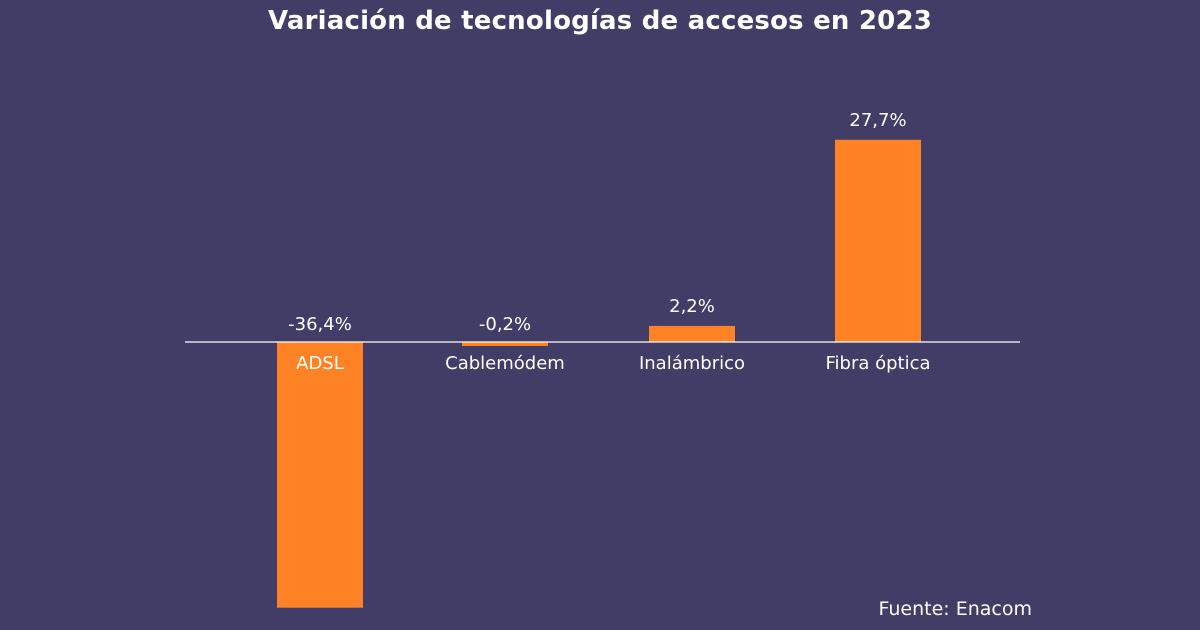 The width and height of the screenshot is (1200, 630). Describe the element at coordinates (505, 363) in the screenshot. I see `category-label: Cablemódem` at that location.